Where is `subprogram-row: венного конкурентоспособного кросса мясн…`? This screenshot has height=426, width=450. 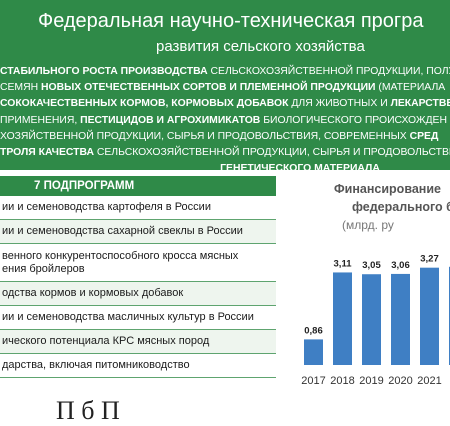
subprogram-row: венного конкурентоспособного кросса мясн… is located at coordinates (138, 263).